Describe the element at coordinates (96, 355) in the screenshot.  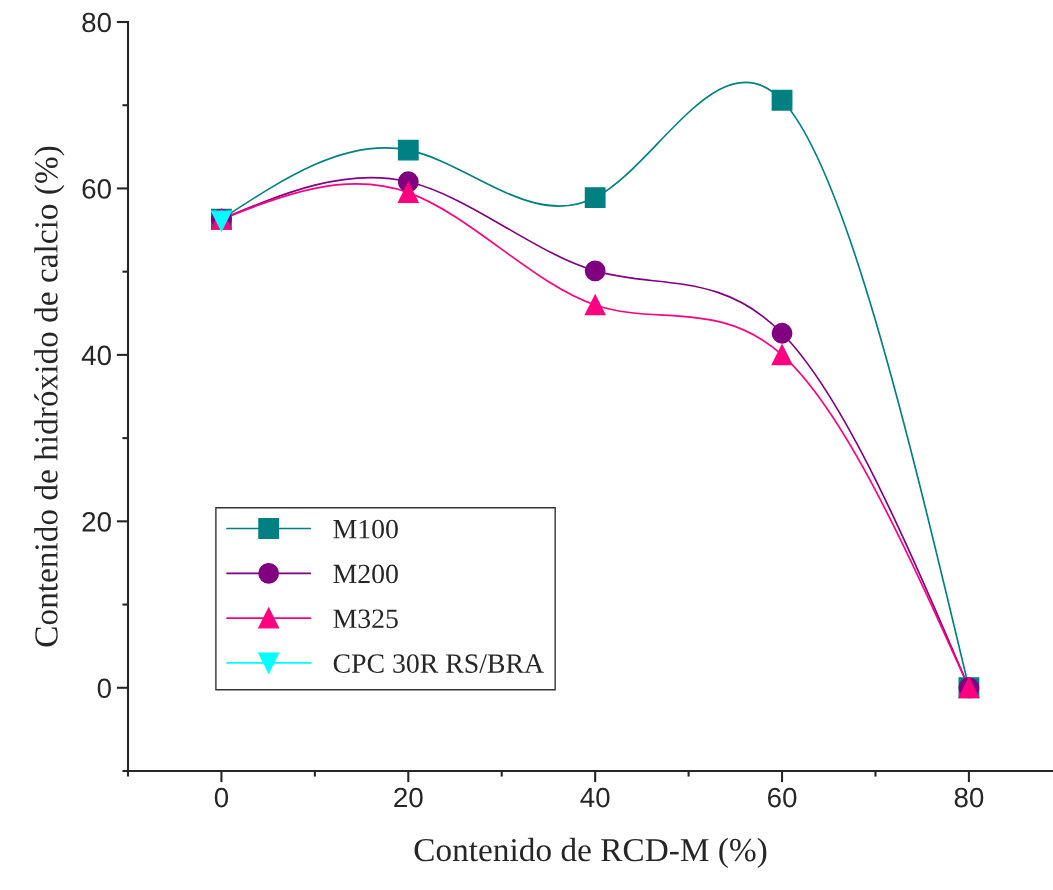
I see `y-tick-label: 40` at that location.